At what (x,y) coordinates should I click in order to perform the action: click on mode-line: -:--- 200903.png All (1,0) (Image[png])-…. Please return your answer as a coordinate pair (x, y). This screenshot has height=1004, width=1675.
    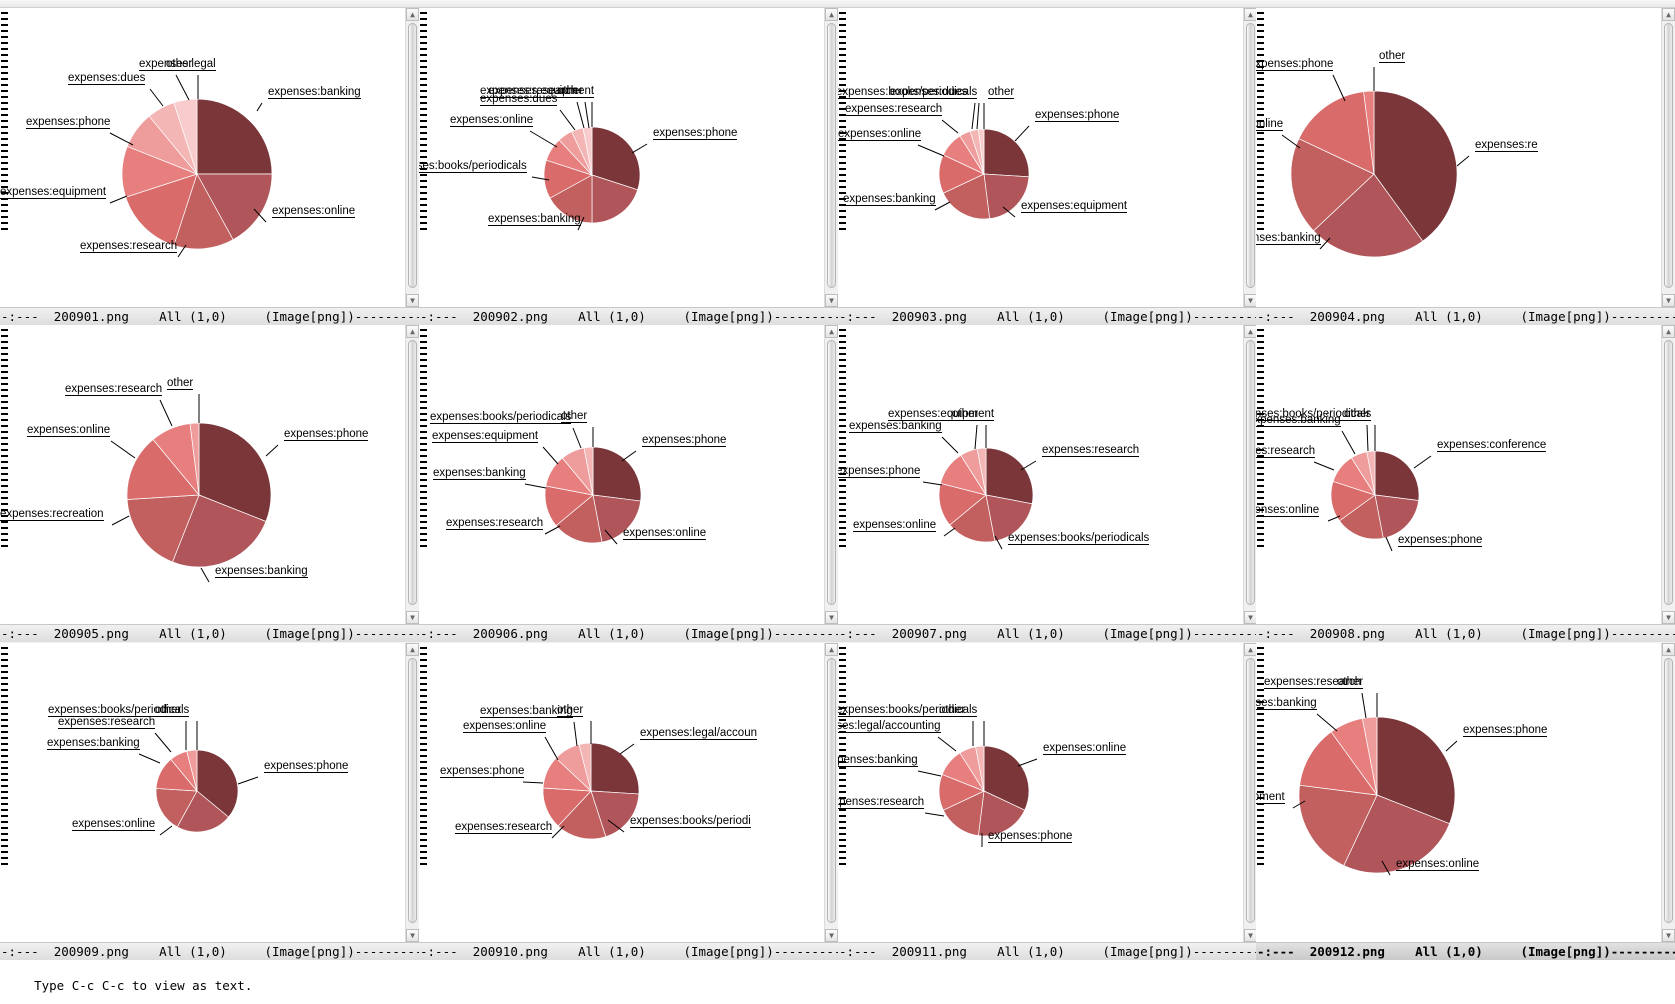
    Looking at the image, I should click on (1047, 316).